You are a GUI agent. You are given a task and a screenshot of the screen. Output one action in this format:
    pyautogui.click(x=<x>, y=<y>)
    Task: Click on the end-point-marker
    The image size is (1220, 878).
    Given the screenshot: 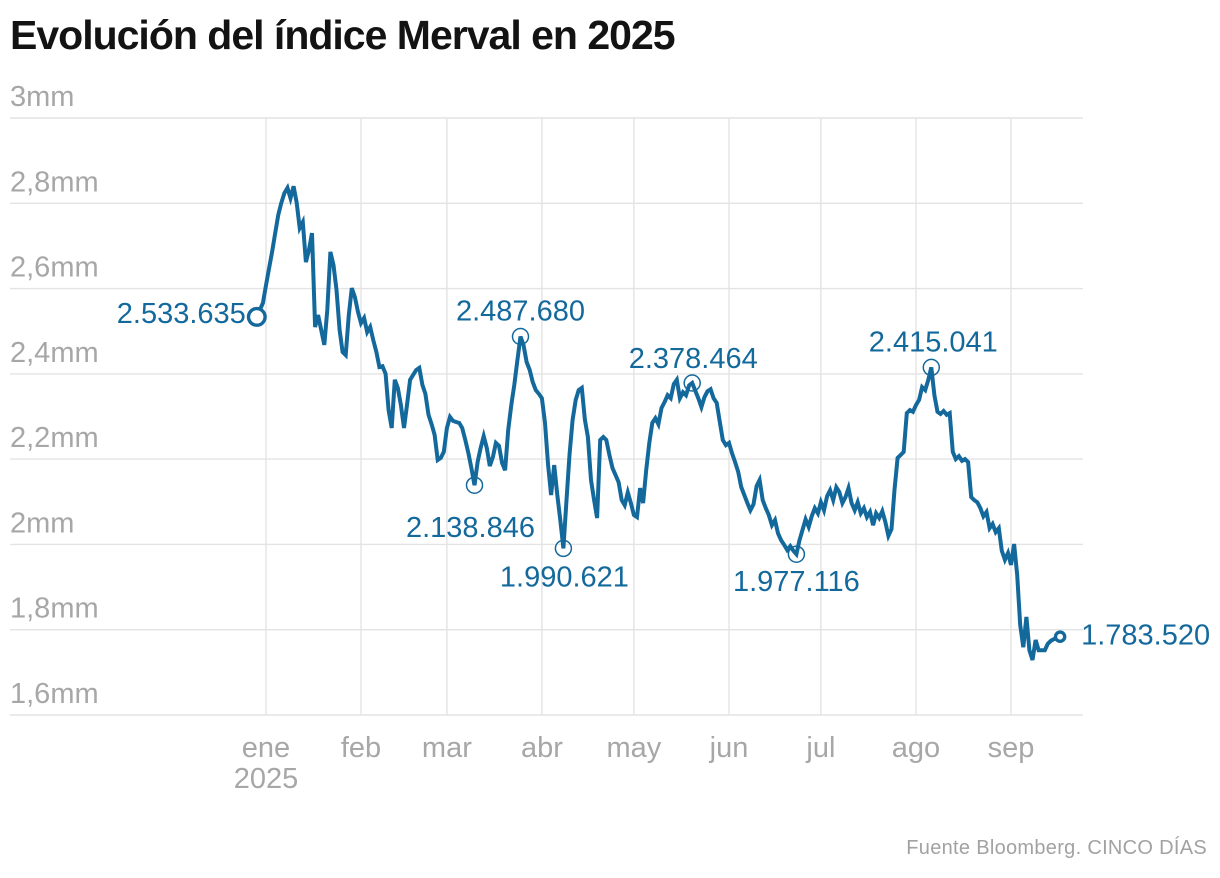 What is the action you would take?
    pyautogui.click(x=1060, y=637)
    